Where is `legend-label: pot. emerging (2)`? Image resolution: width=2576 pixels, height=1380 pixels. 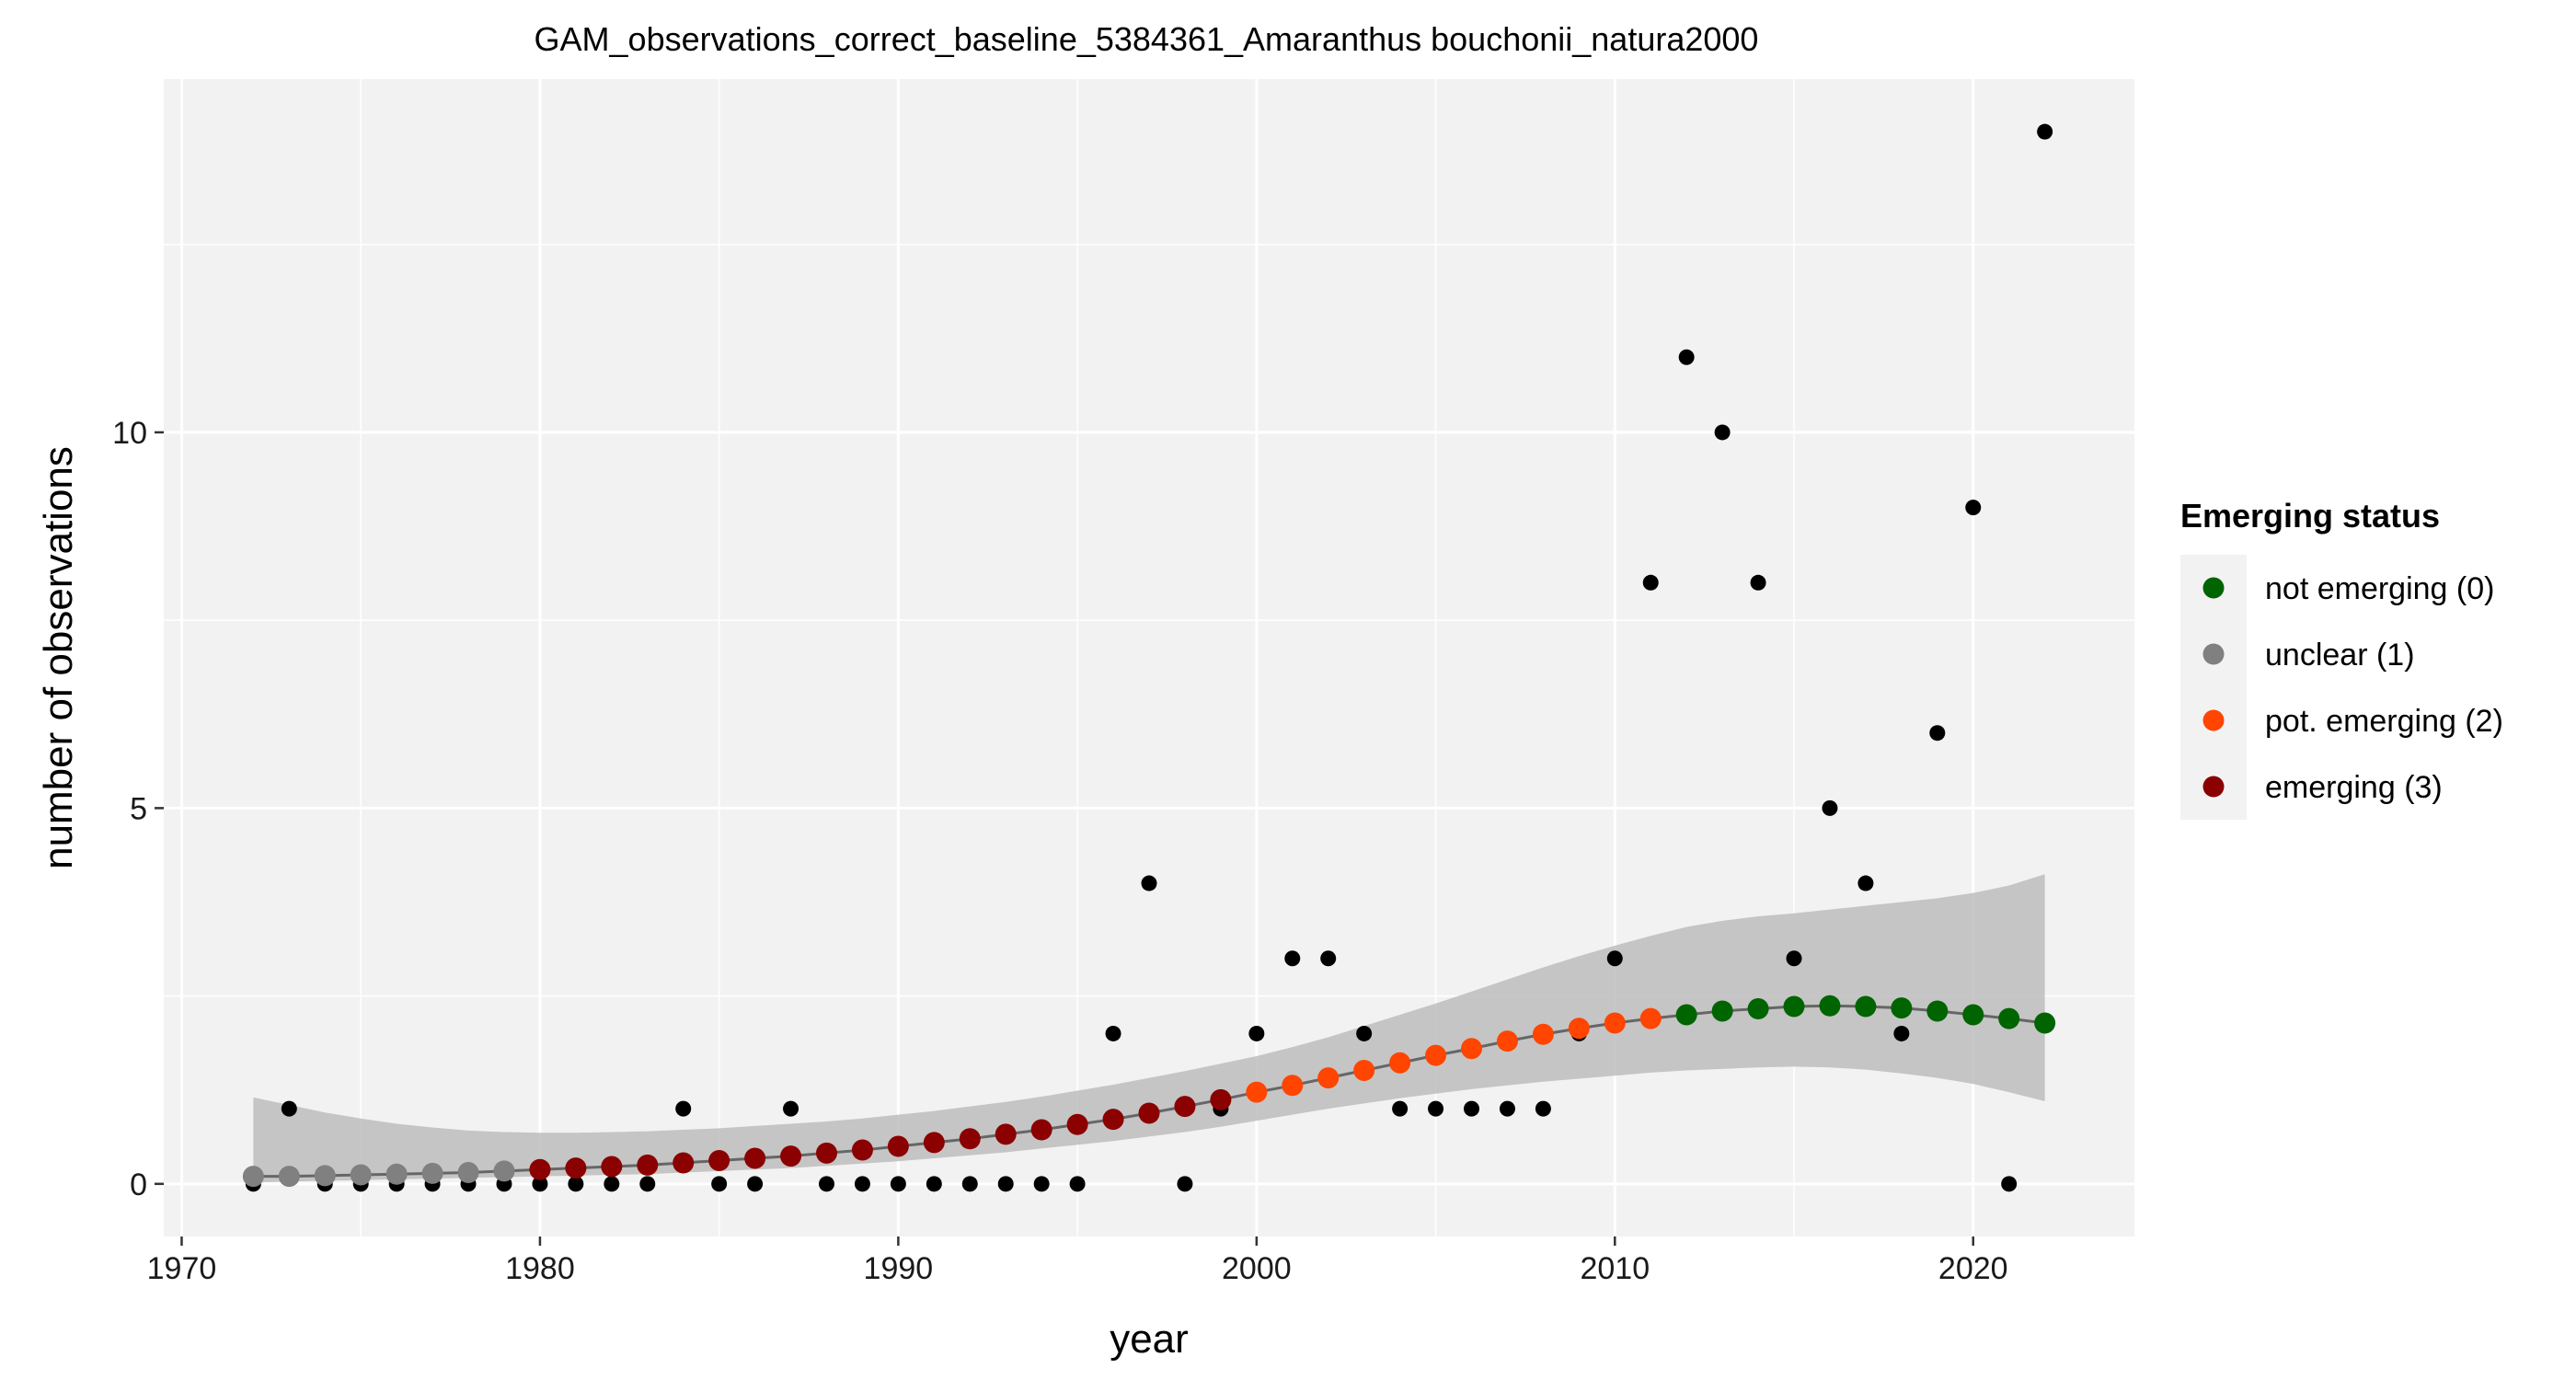 legend-label: pot. emerging (2) is located at coordinates (2384, 721).